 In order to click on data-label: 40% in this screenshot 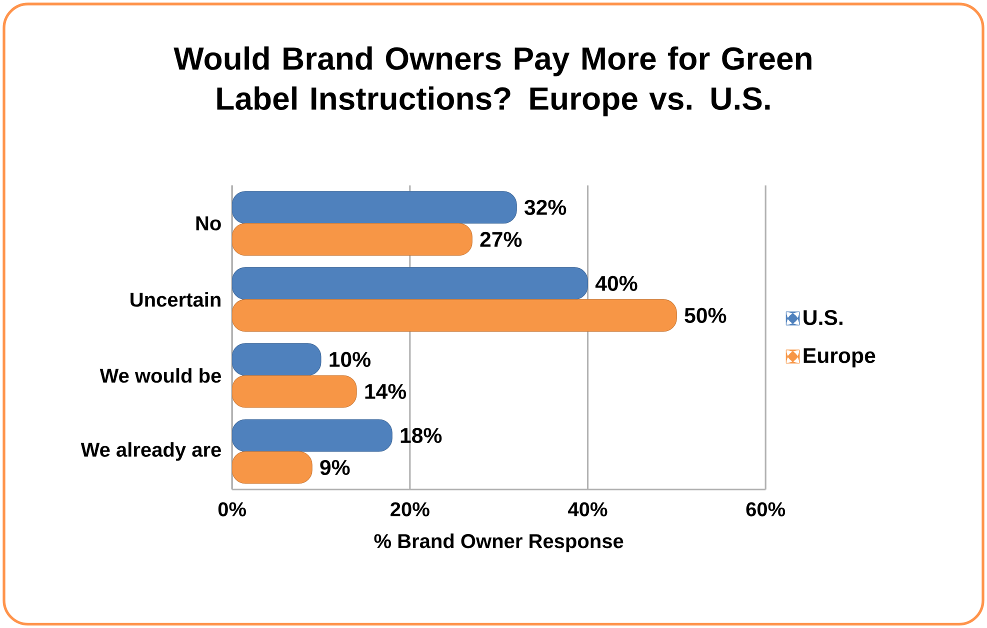, I will do `click(616, 283)`.